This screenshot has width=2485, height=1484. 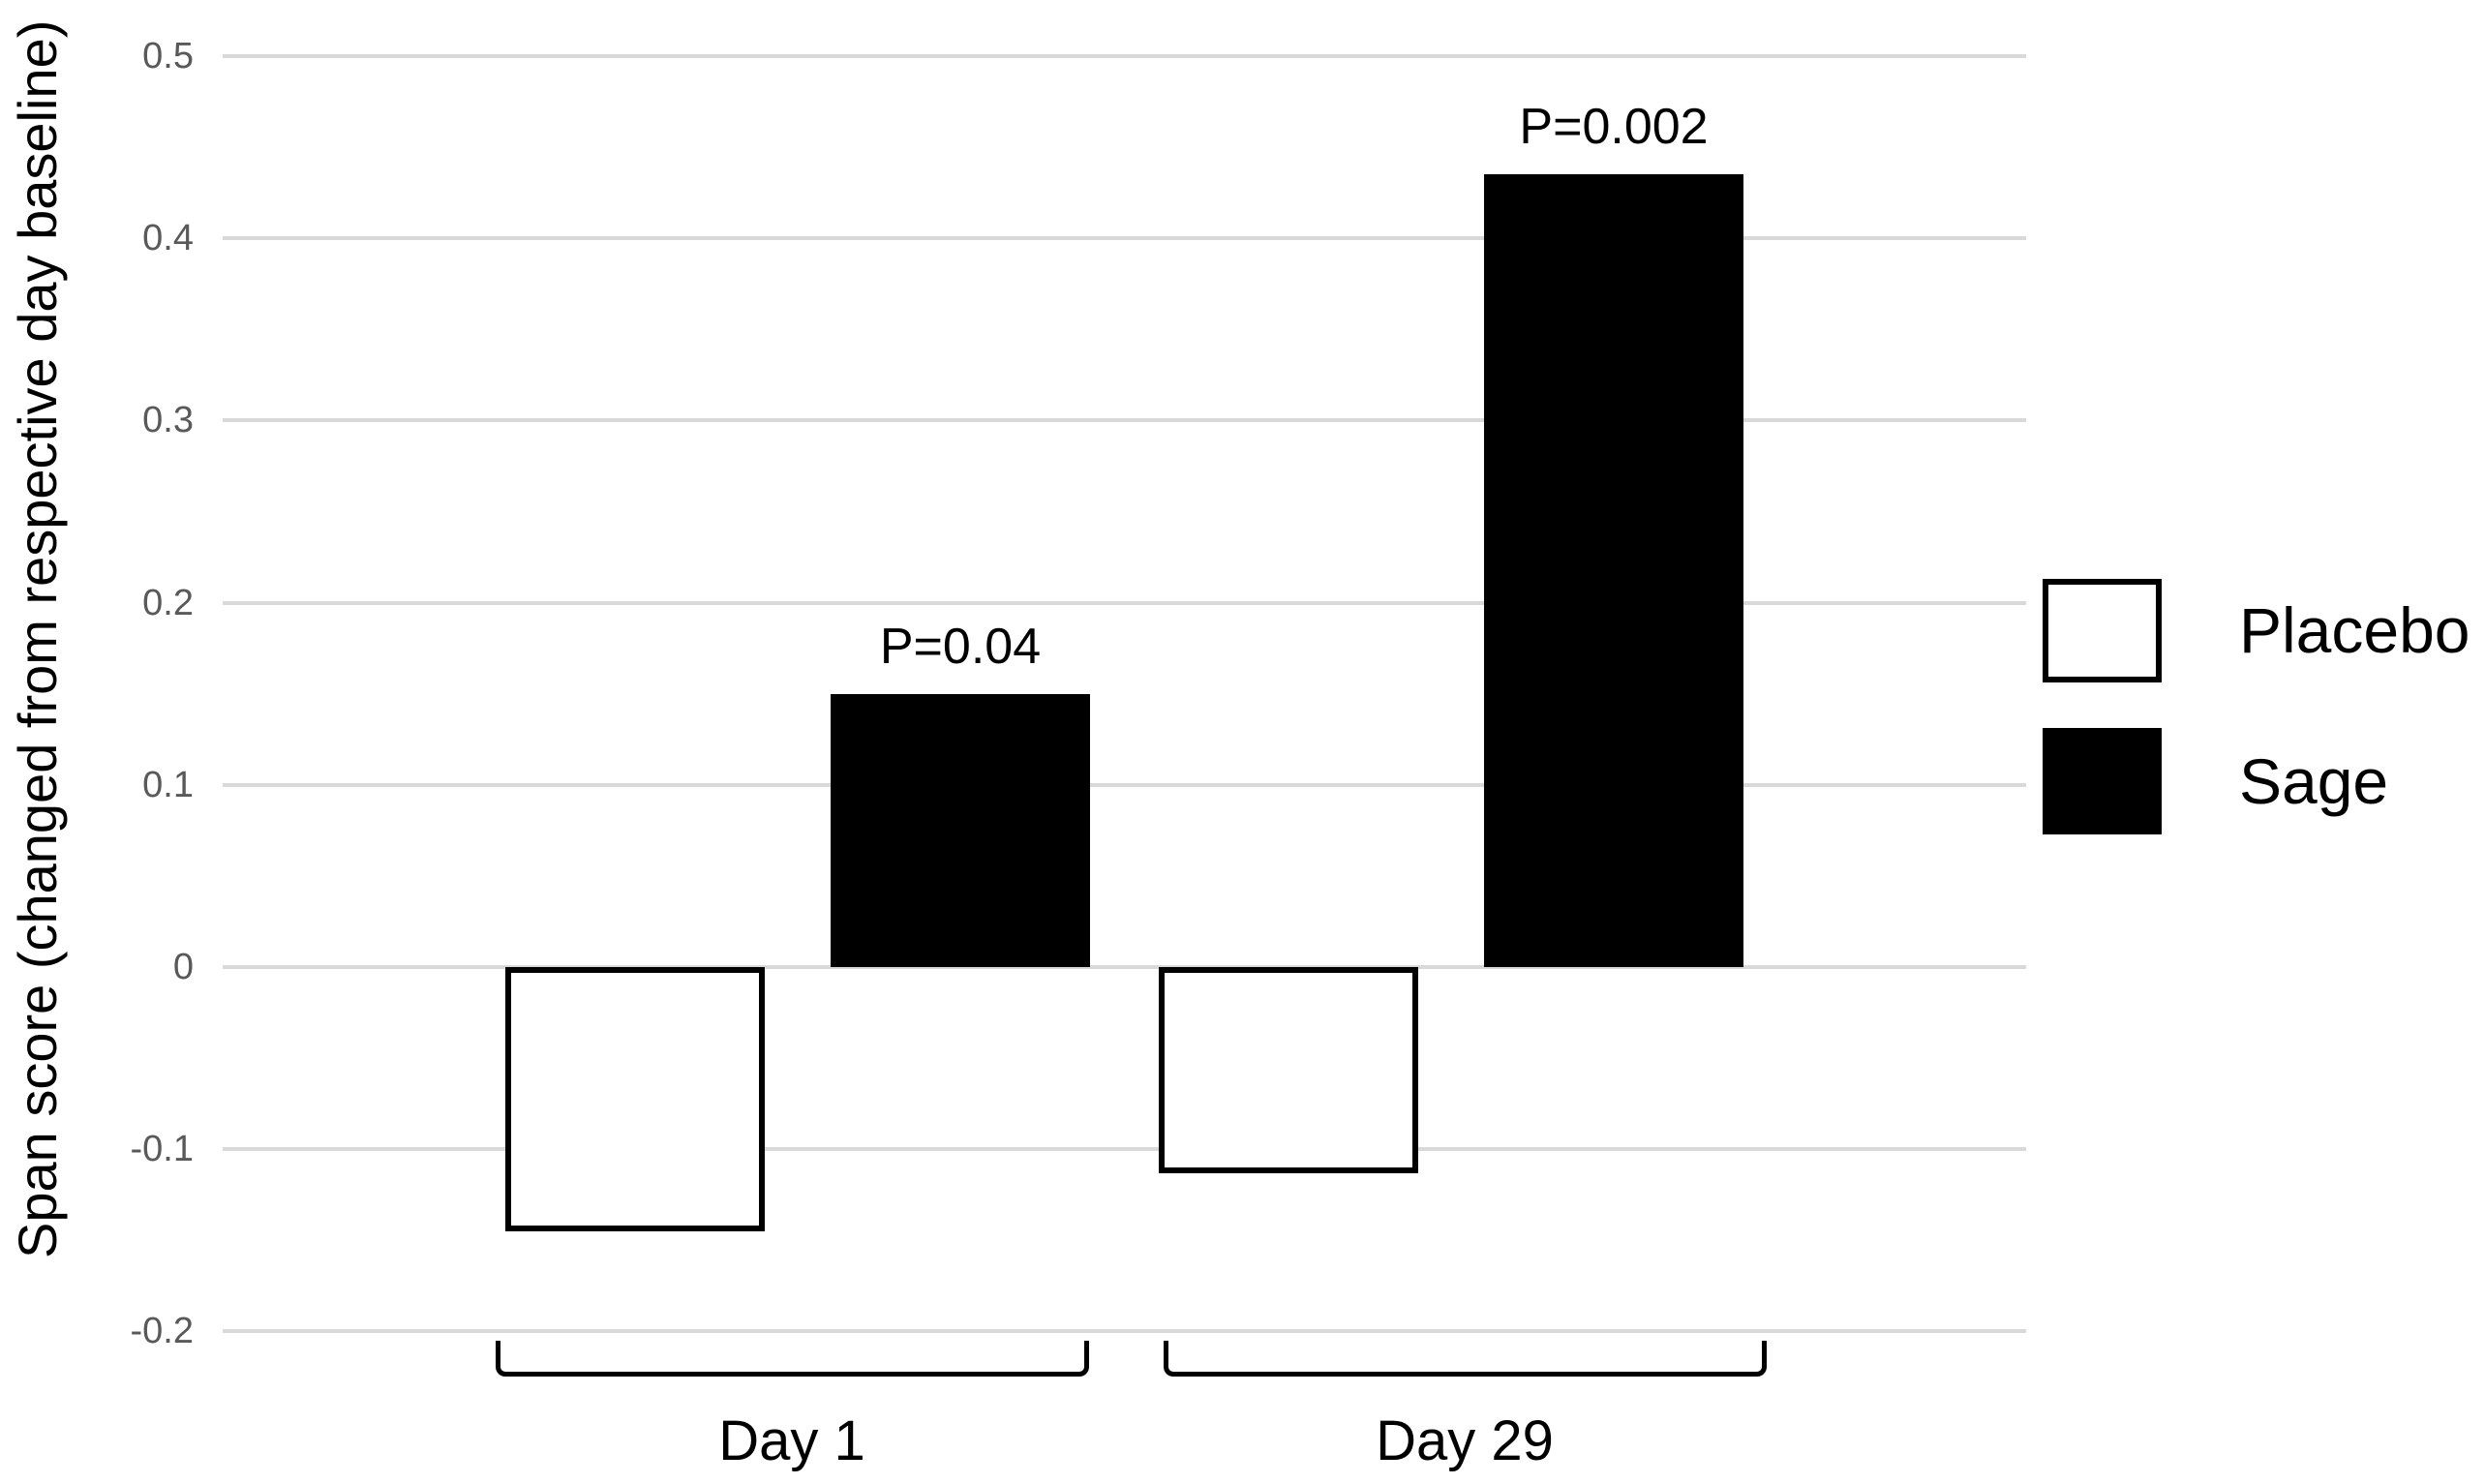 What do you see at coordinates (168, 238) in the screenshot?
I see `y-tick-label: 0.4` at bounding box center [168, 238].